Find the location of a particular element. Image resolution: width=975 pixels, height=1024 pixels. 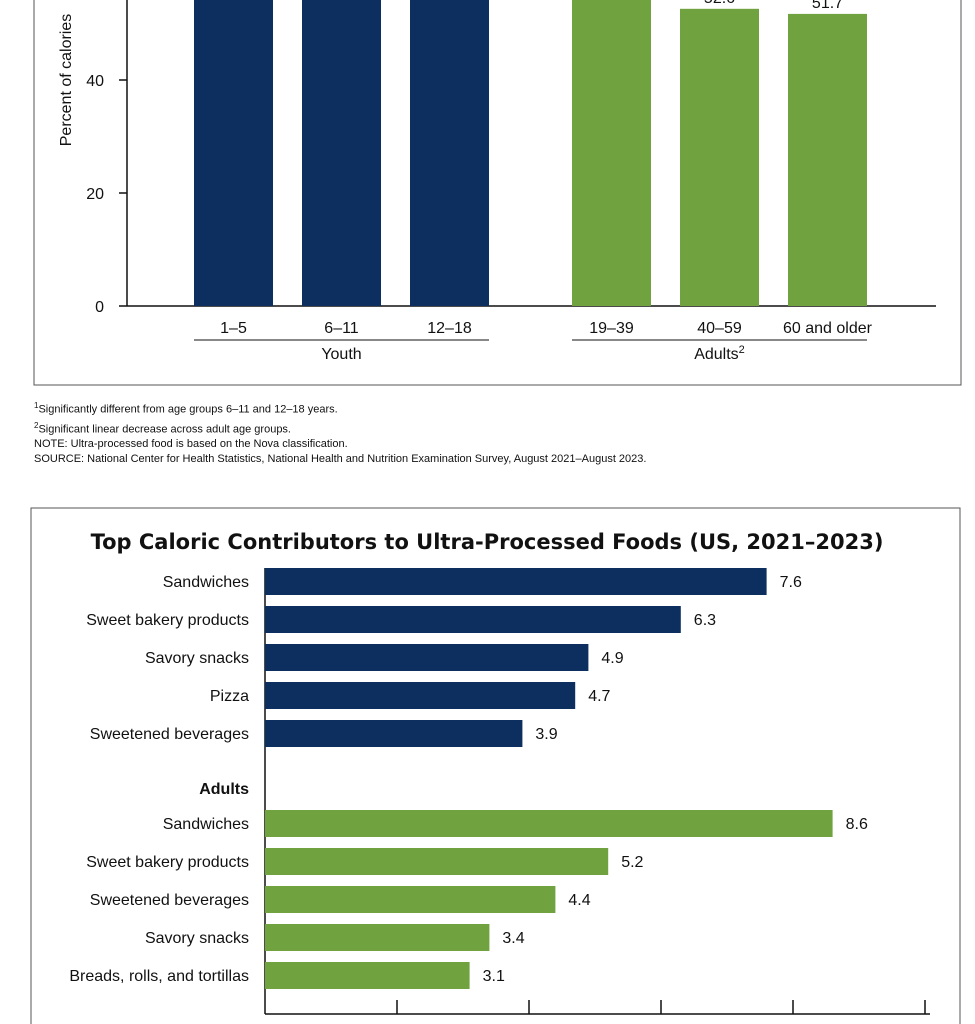

group-label: Youth is located at coordinates (341, 354).